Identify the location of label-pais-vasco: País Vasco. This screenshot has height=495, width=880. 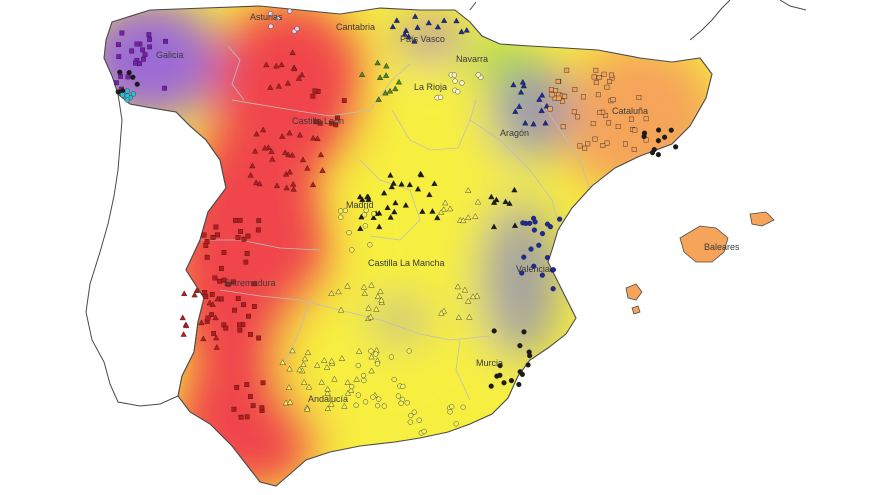
(422, 39).